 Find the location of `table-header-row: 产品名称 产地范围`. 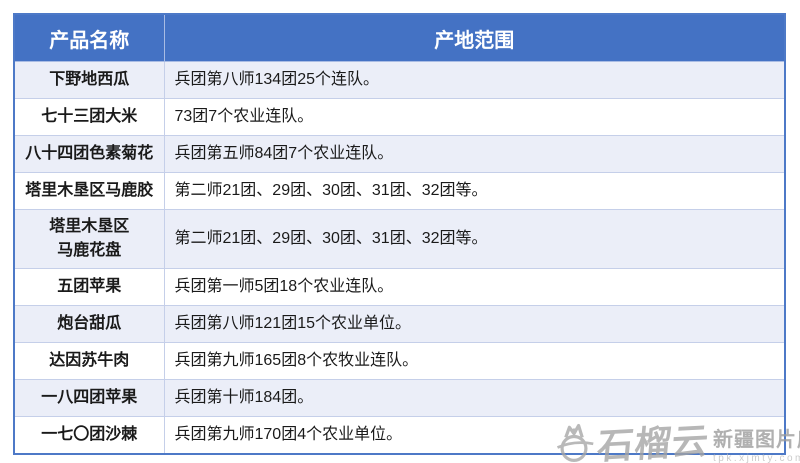

table-header-row: 产品名称 产地范围 is located at coordinates (399, 37).